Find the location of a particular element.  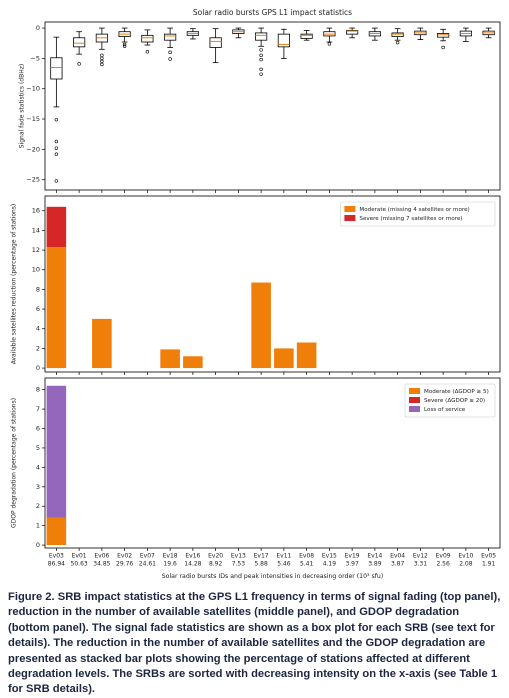

x-tick-sublabel: 5.41 is located at coordinates (307, 564).